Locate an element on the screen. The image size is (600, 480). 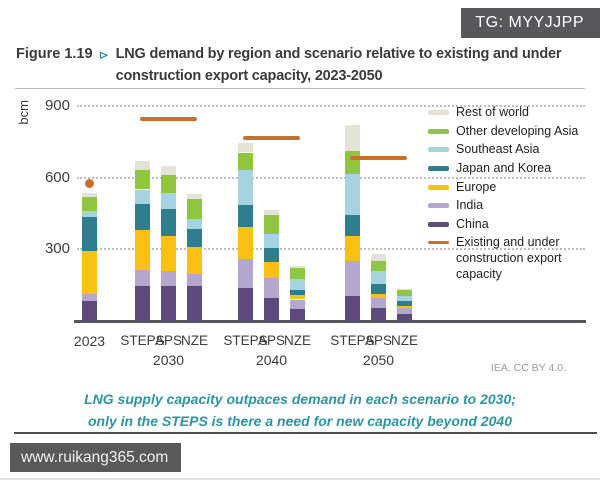
legend-label: Japan and Korea is located at coordinates (504, 167).